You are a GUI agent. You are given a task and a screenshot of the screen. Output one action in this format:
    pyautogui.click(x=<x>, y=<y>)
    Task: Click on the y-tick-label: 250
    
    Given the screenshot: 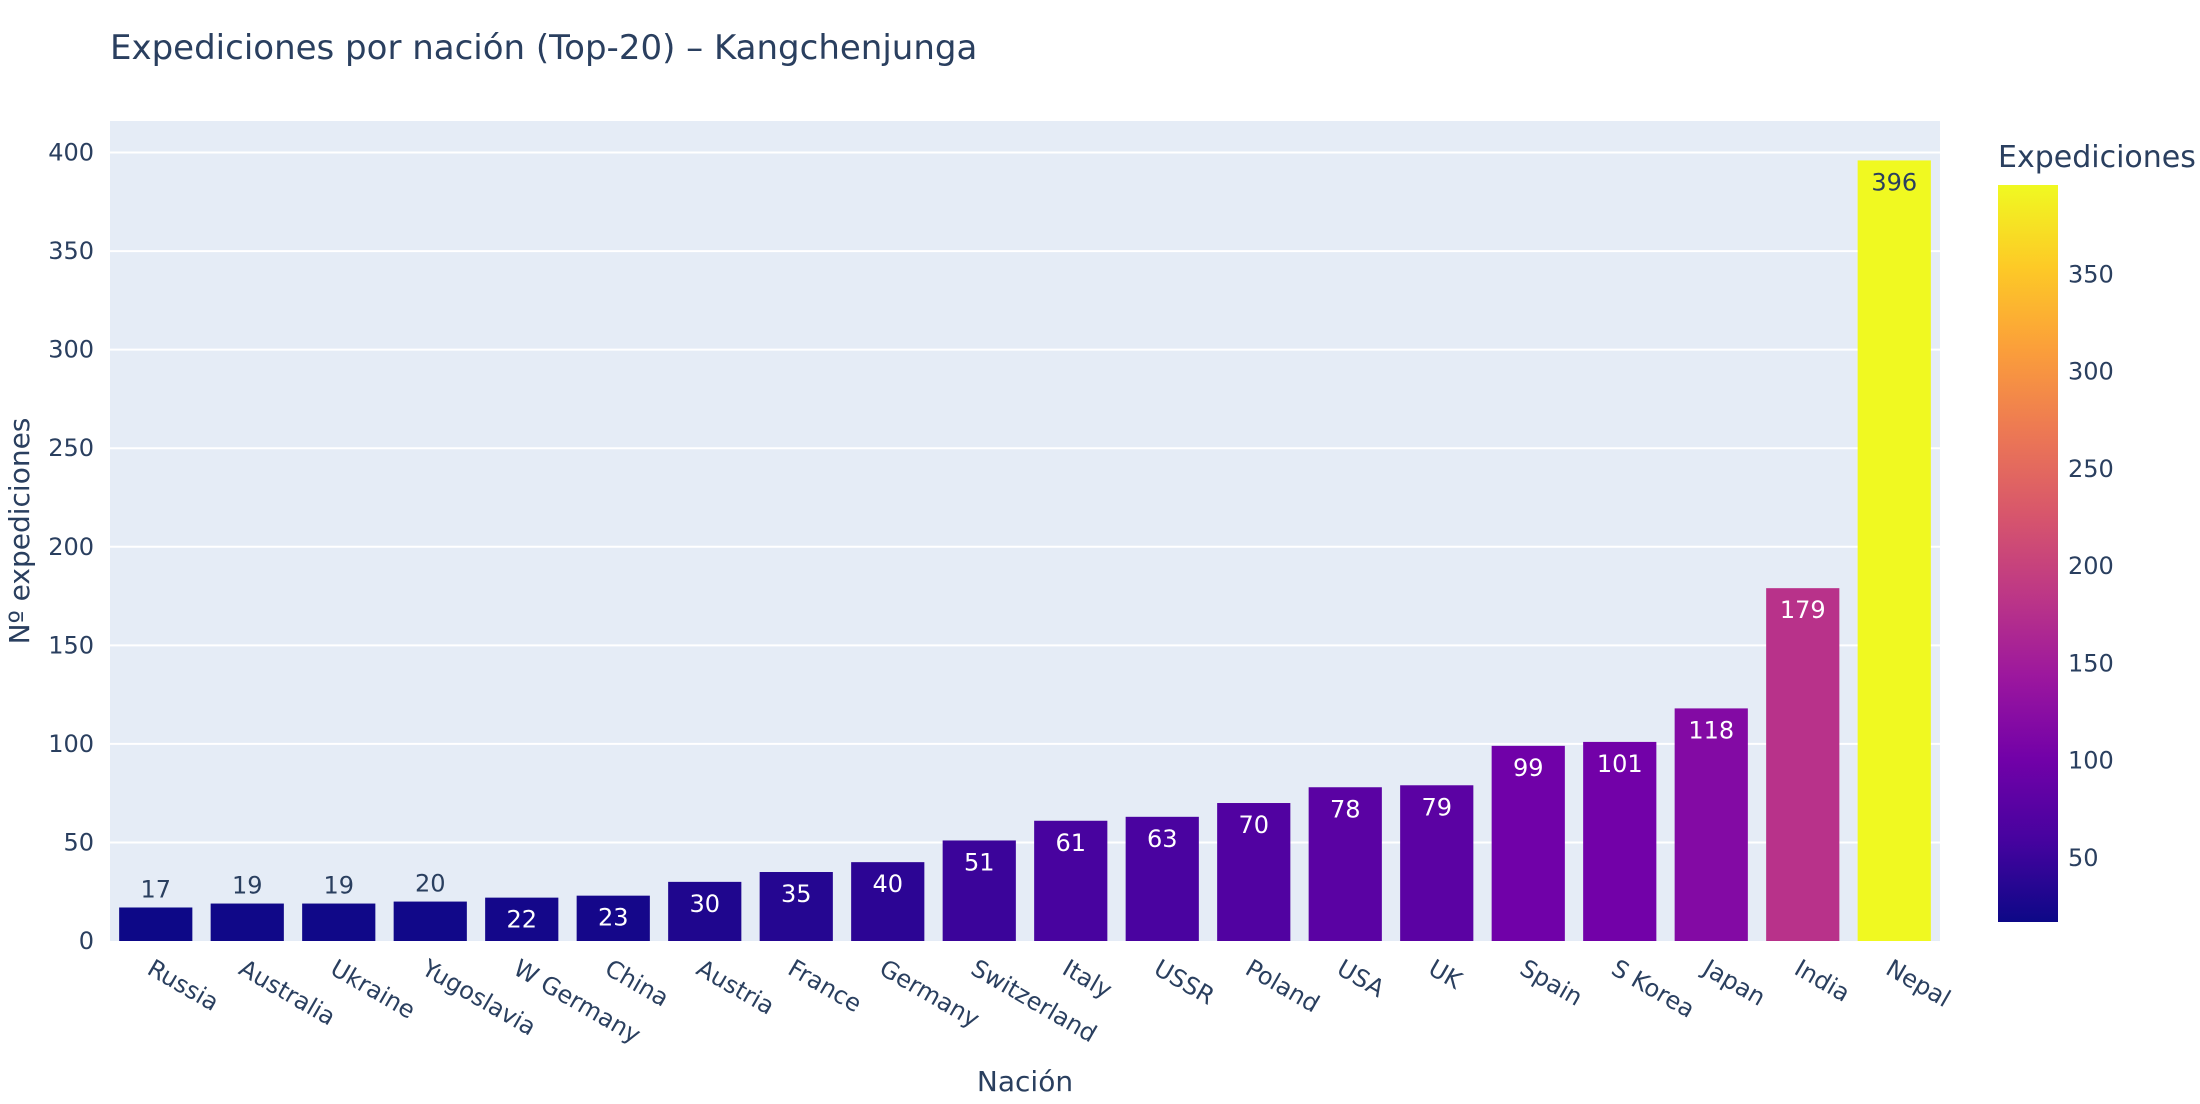 What is the action you would take?
    pyautogui.click(x=71, y=448)
    